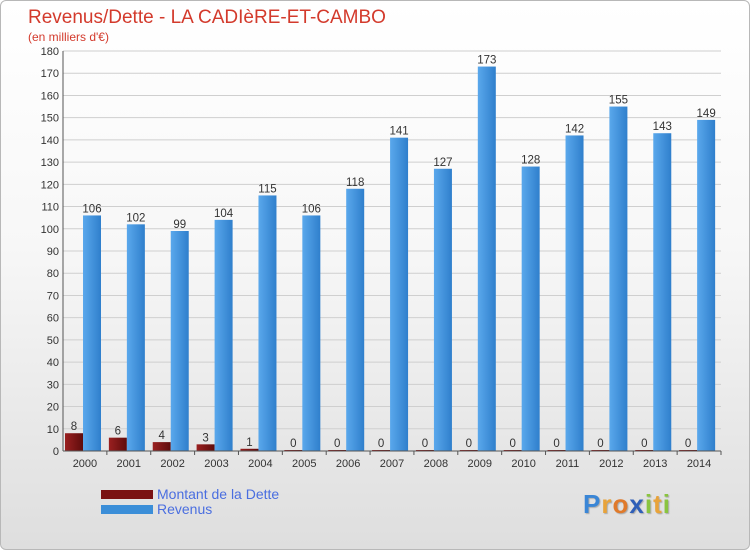 This screenshot has height=550, width=750. I want to click on y-tick-label: 140, so click(50, 141).